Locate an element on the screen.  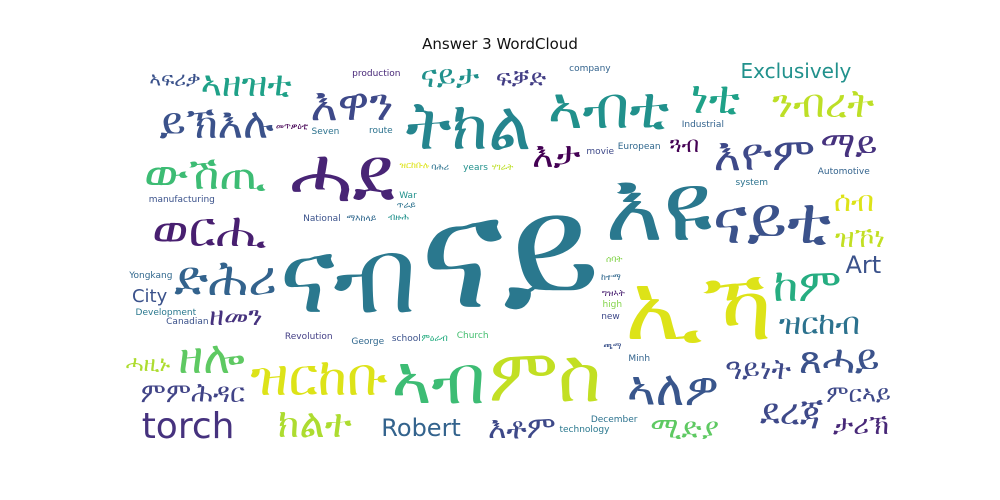
word-cloud-word: Robert is located at coordinates (421, 427).